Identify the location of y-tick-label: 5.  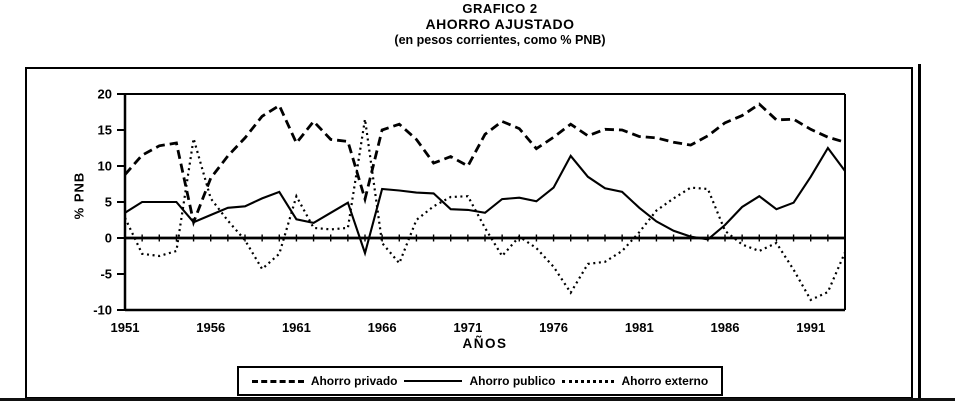
(108, 202).